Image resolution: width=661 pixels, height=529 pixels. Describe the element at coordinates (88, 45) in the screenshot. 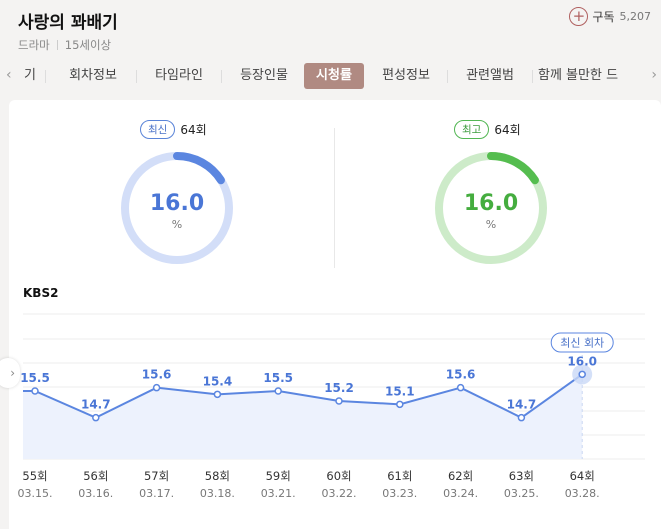

I see `age-rating-label: 15세이상` at that location.